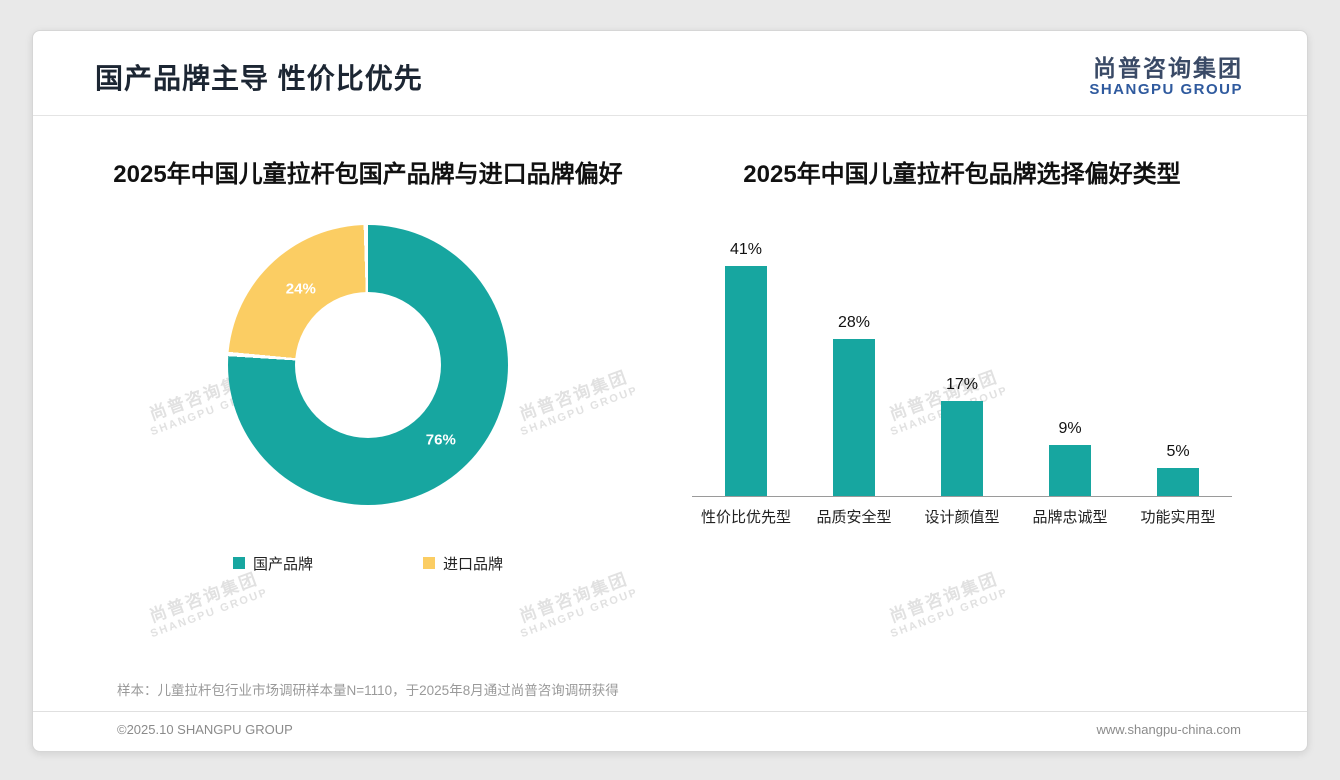 Image resolution: width=1340 pixels, height=780 pixels. What do you see at coordinates (205, 729) in the screenshot?
I see `footer-copyright: ©2025.10 SHANGPU GROUP` at bounding box center [205, 729].